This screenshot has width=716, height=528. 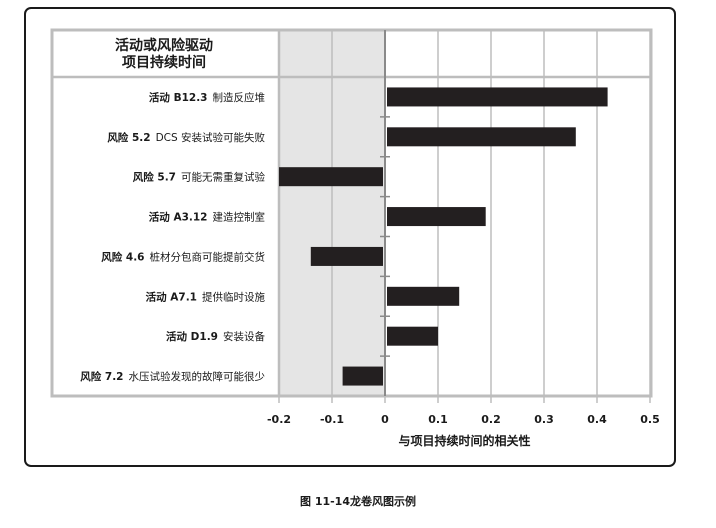 What do you see at coordinates (171, 296) in the screenshot?
I see `category-id: 活动 A7.1` at bounding box center [171, 296].